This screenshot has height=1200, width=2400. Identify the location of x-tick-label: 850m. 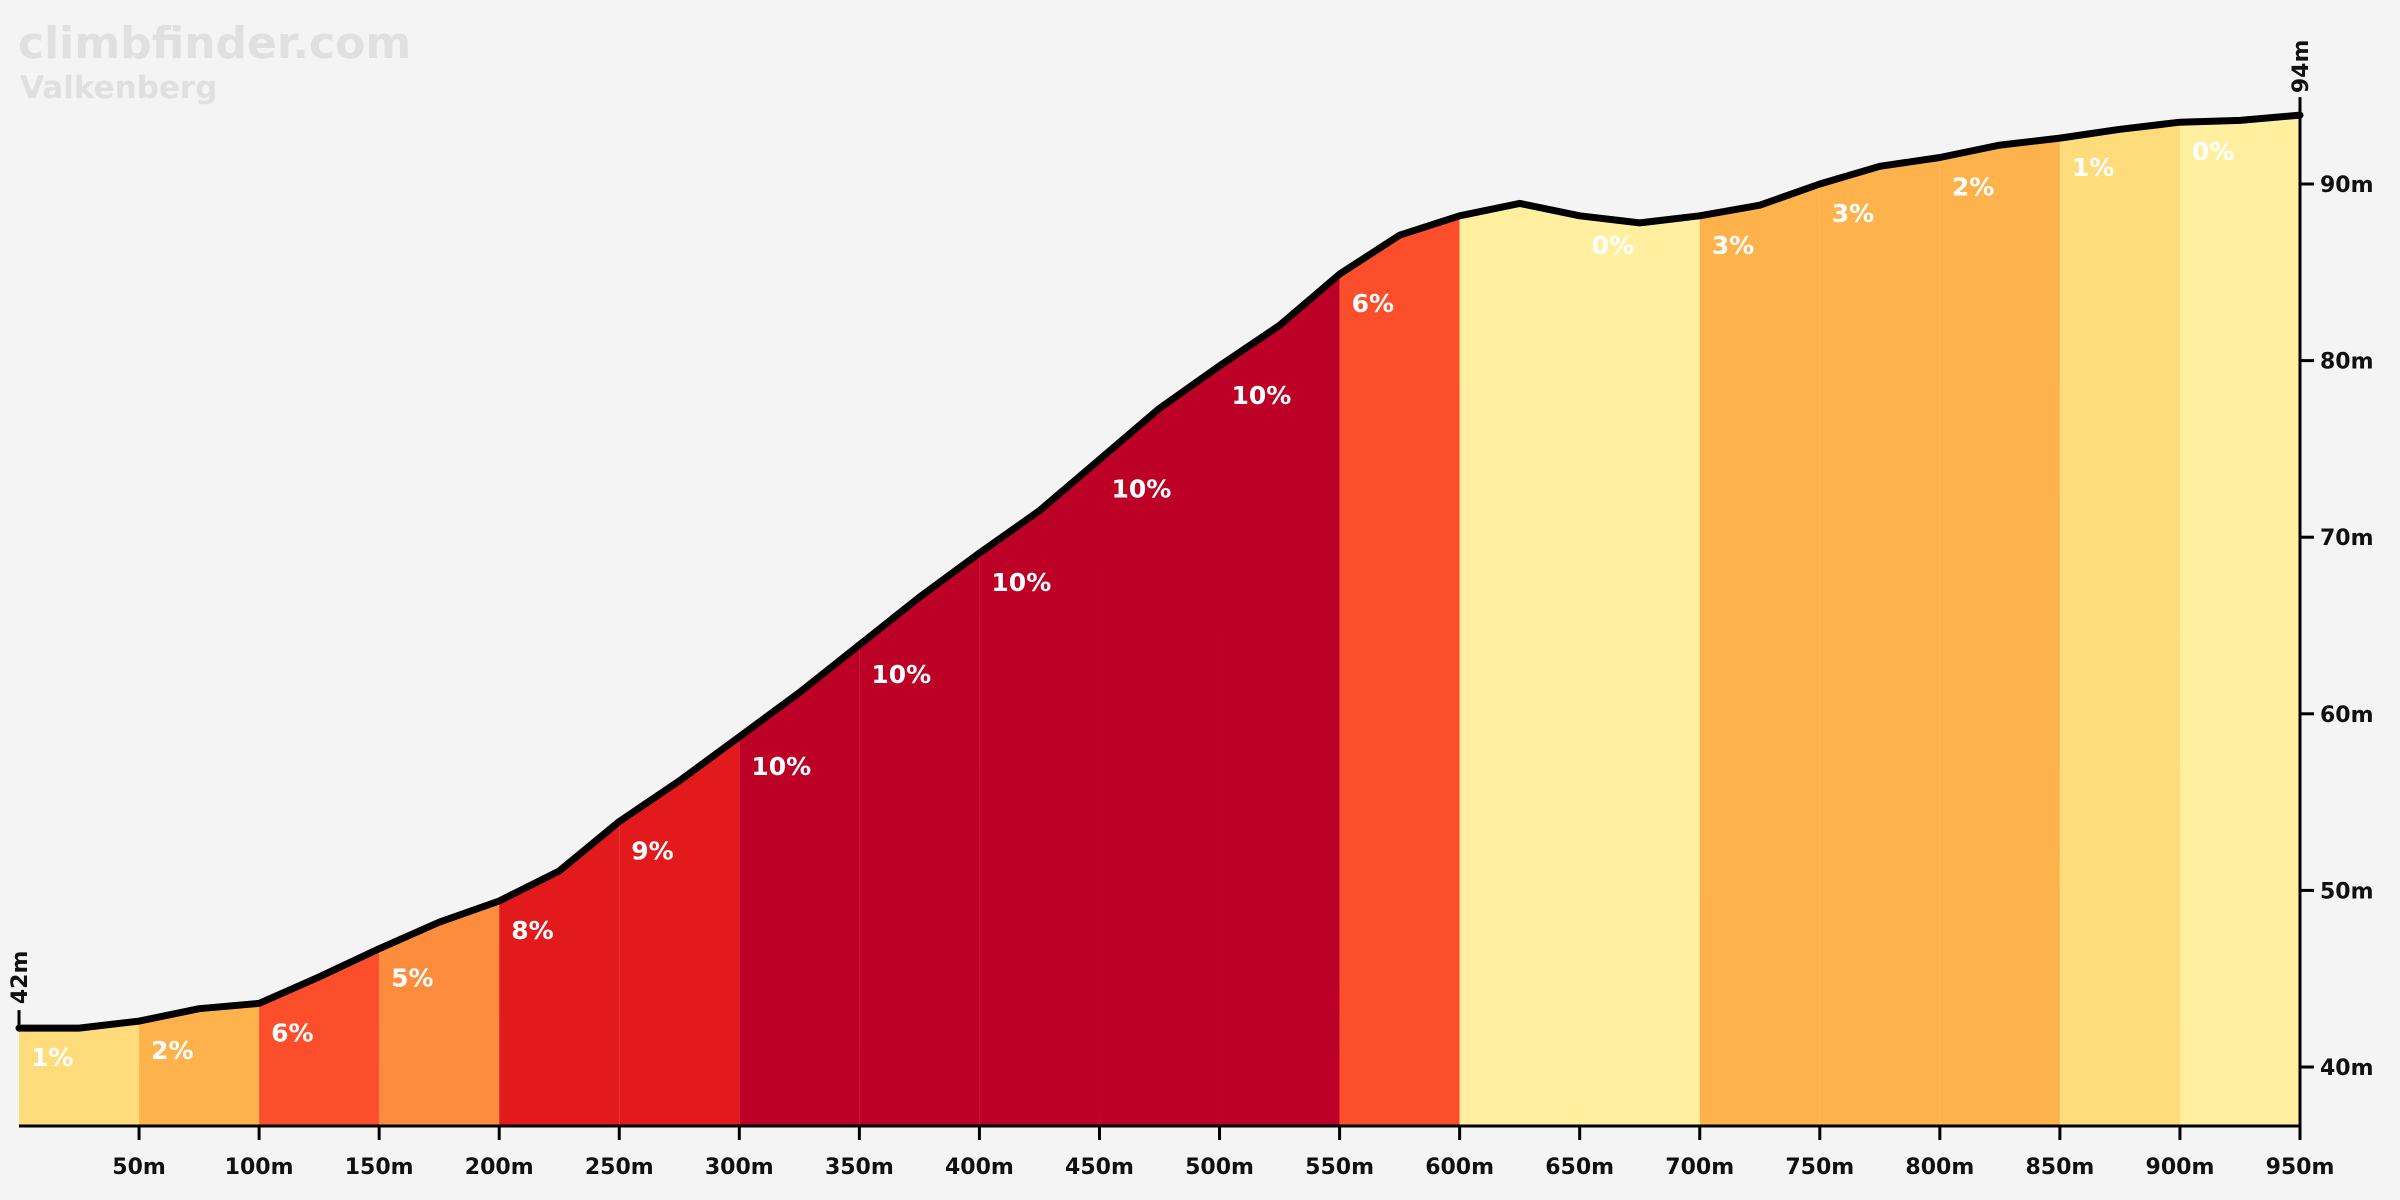
(2059, 1167).